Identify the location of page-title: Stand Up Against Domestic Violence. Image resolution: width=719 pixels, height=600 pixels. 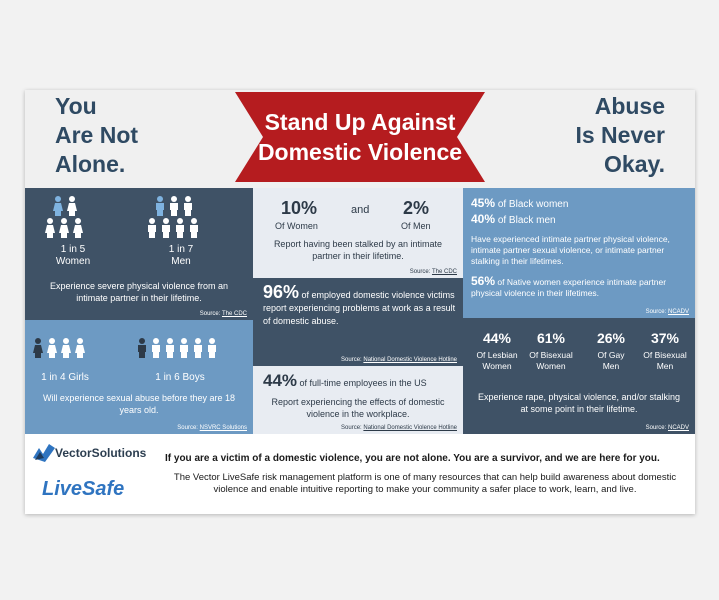
(360, 137).